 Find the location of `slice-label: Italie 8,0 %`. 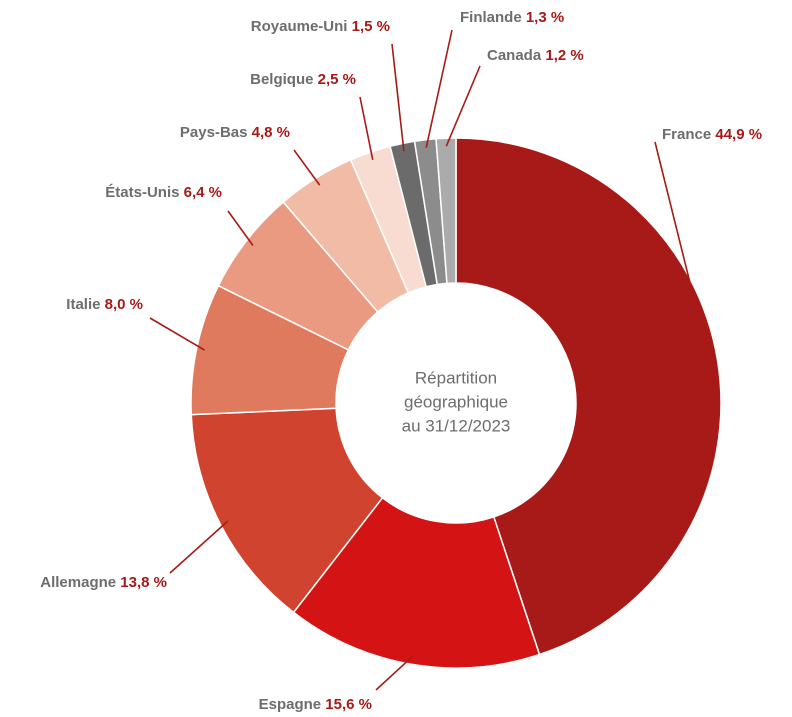

slice-label: Italie 8,0 % is located at coordinates (104, 304).